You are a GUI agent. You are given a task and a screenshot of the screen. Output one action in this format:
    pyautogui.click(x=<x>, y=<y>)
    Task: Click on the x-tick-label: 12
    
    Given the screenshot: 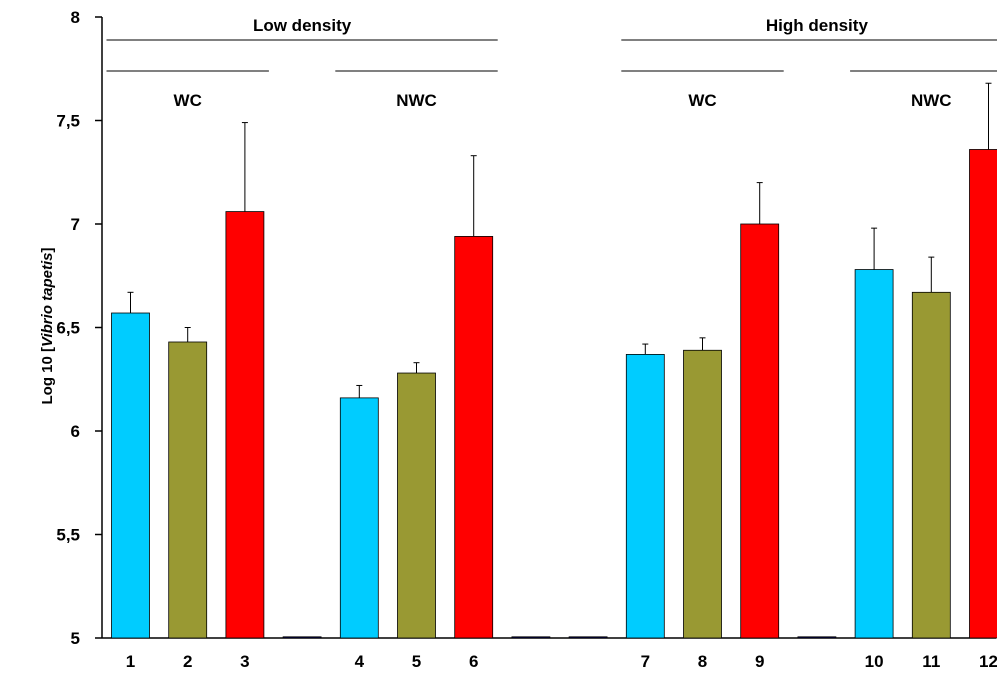 What is the action you would take?
    pyautogui.click(x=988, y=661)
    